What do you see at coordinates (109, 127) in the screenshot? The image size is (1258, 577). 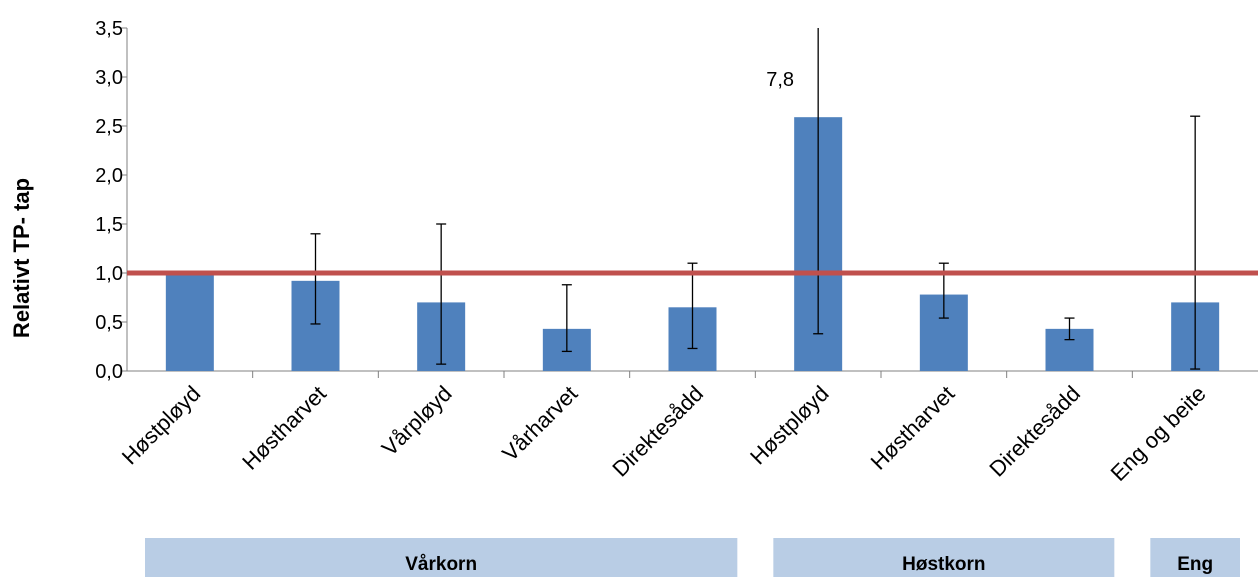 I see `y-tick-label: 2,5` at bounding box center [109, 127].